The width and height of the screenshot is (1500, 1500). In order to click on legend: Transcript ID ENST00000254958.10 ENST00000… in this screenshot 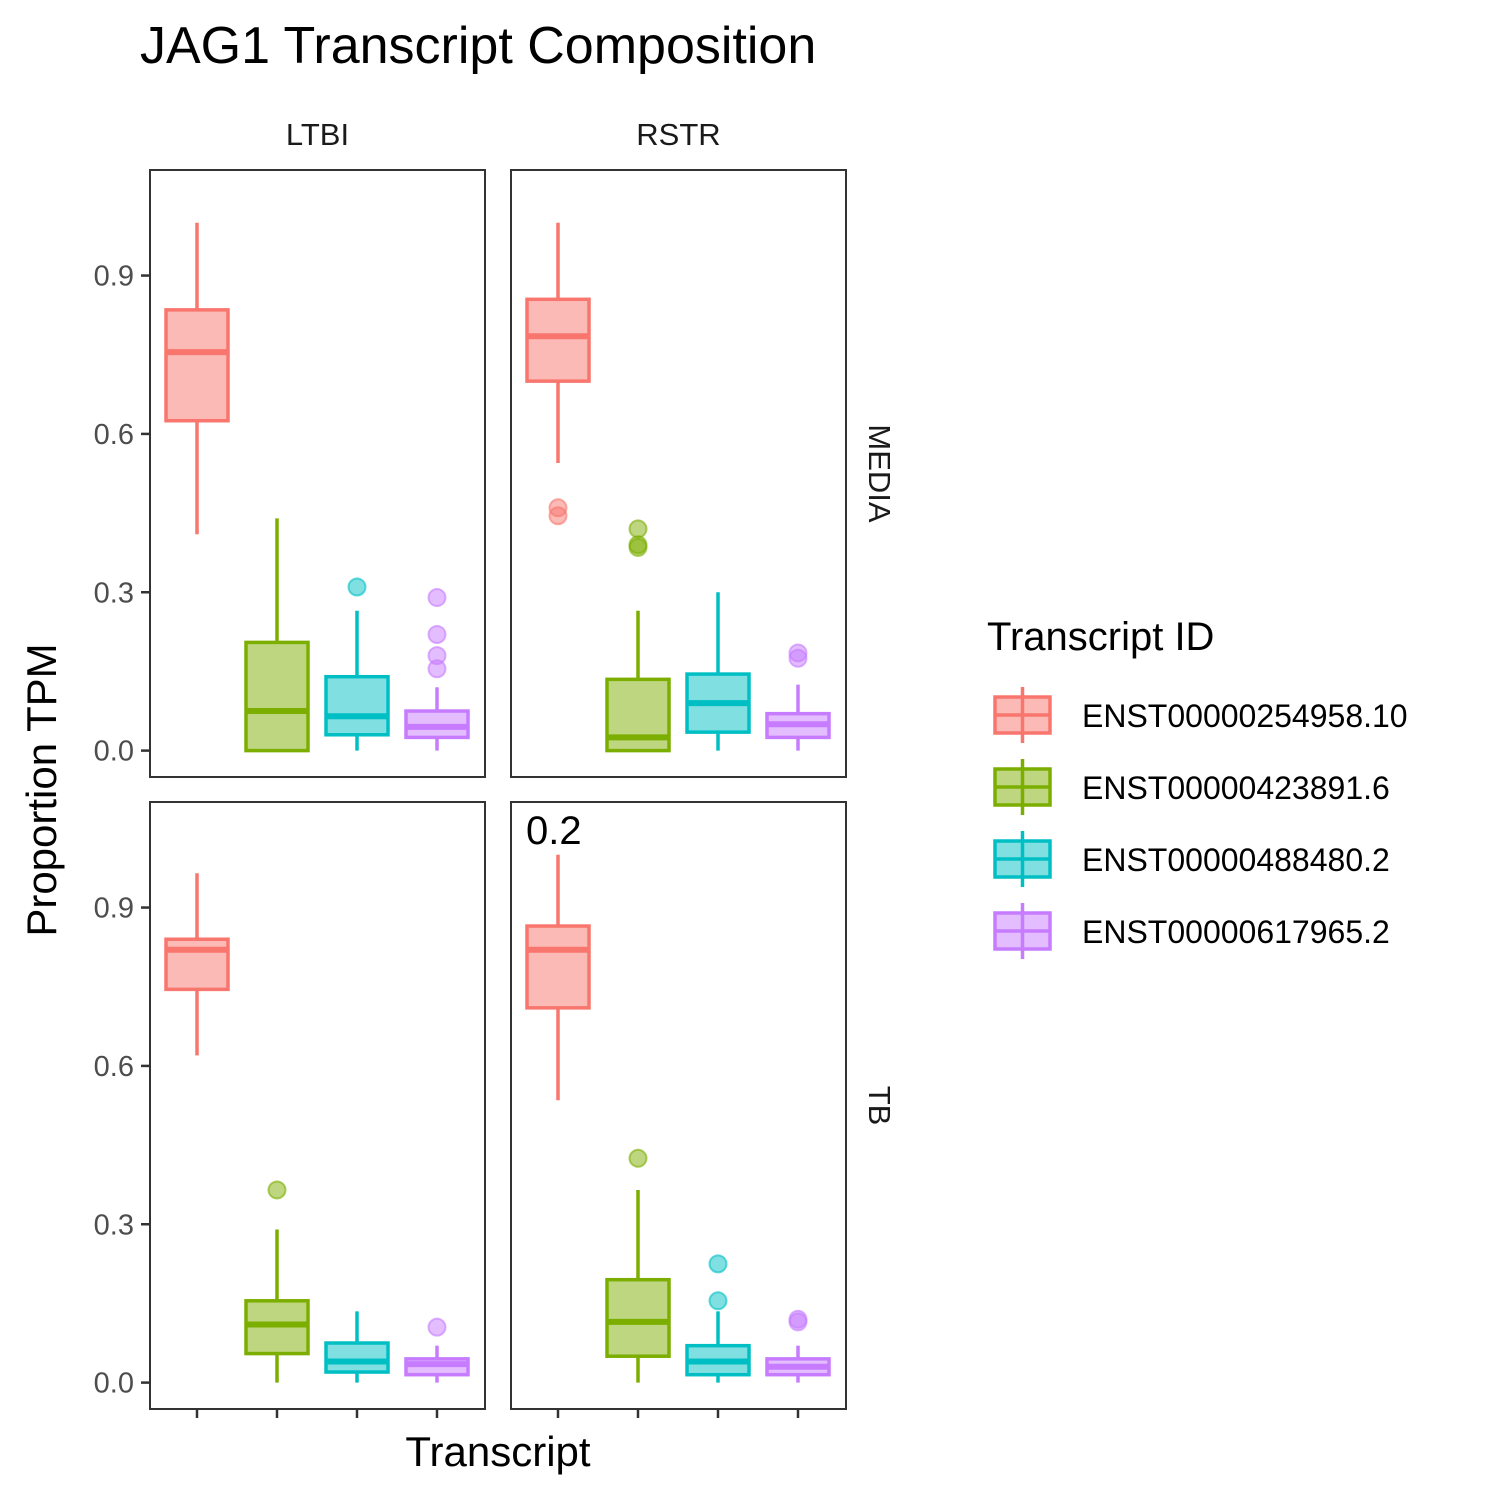, I will do `click(1197, 787)`.